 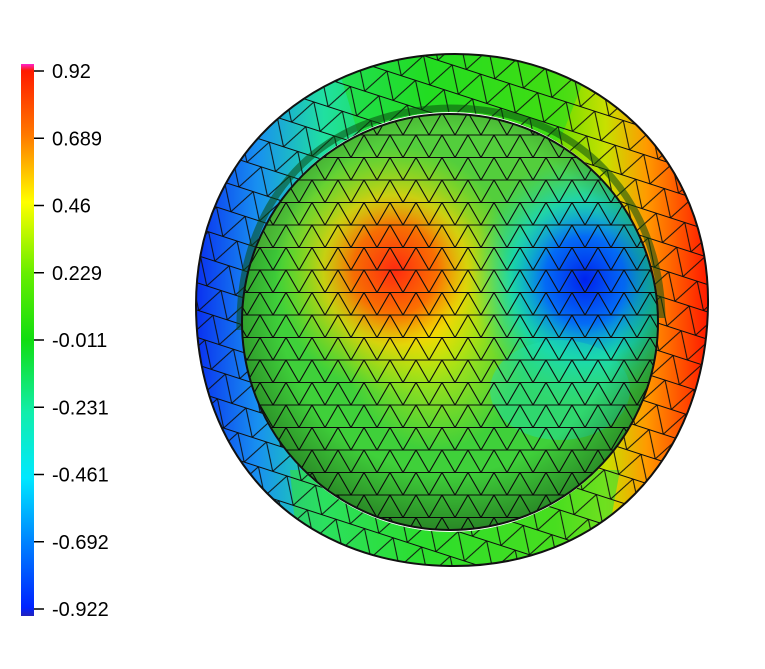 I want to click on colorbar-tick-label: -0.922, so click(x=80, y=610).